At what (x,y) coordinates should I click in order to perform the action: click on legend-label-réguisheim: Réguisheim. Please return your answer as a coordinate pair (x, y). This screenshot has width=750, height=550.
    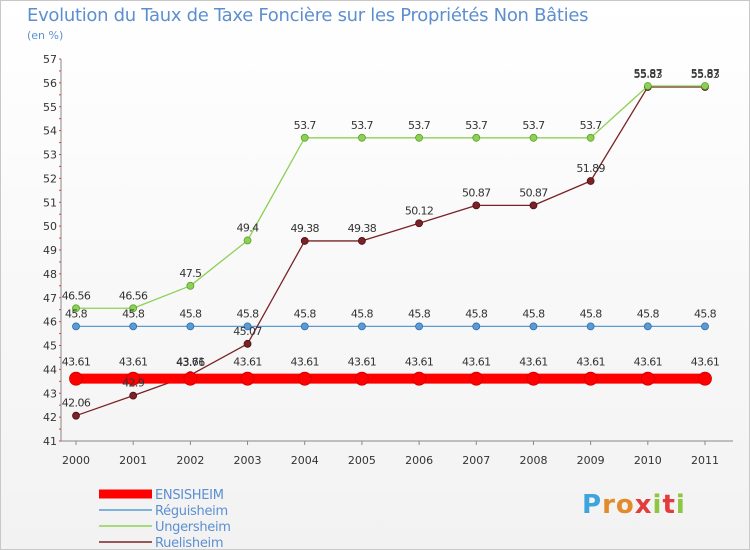
    Looking at the image, I should click on (191, 511).